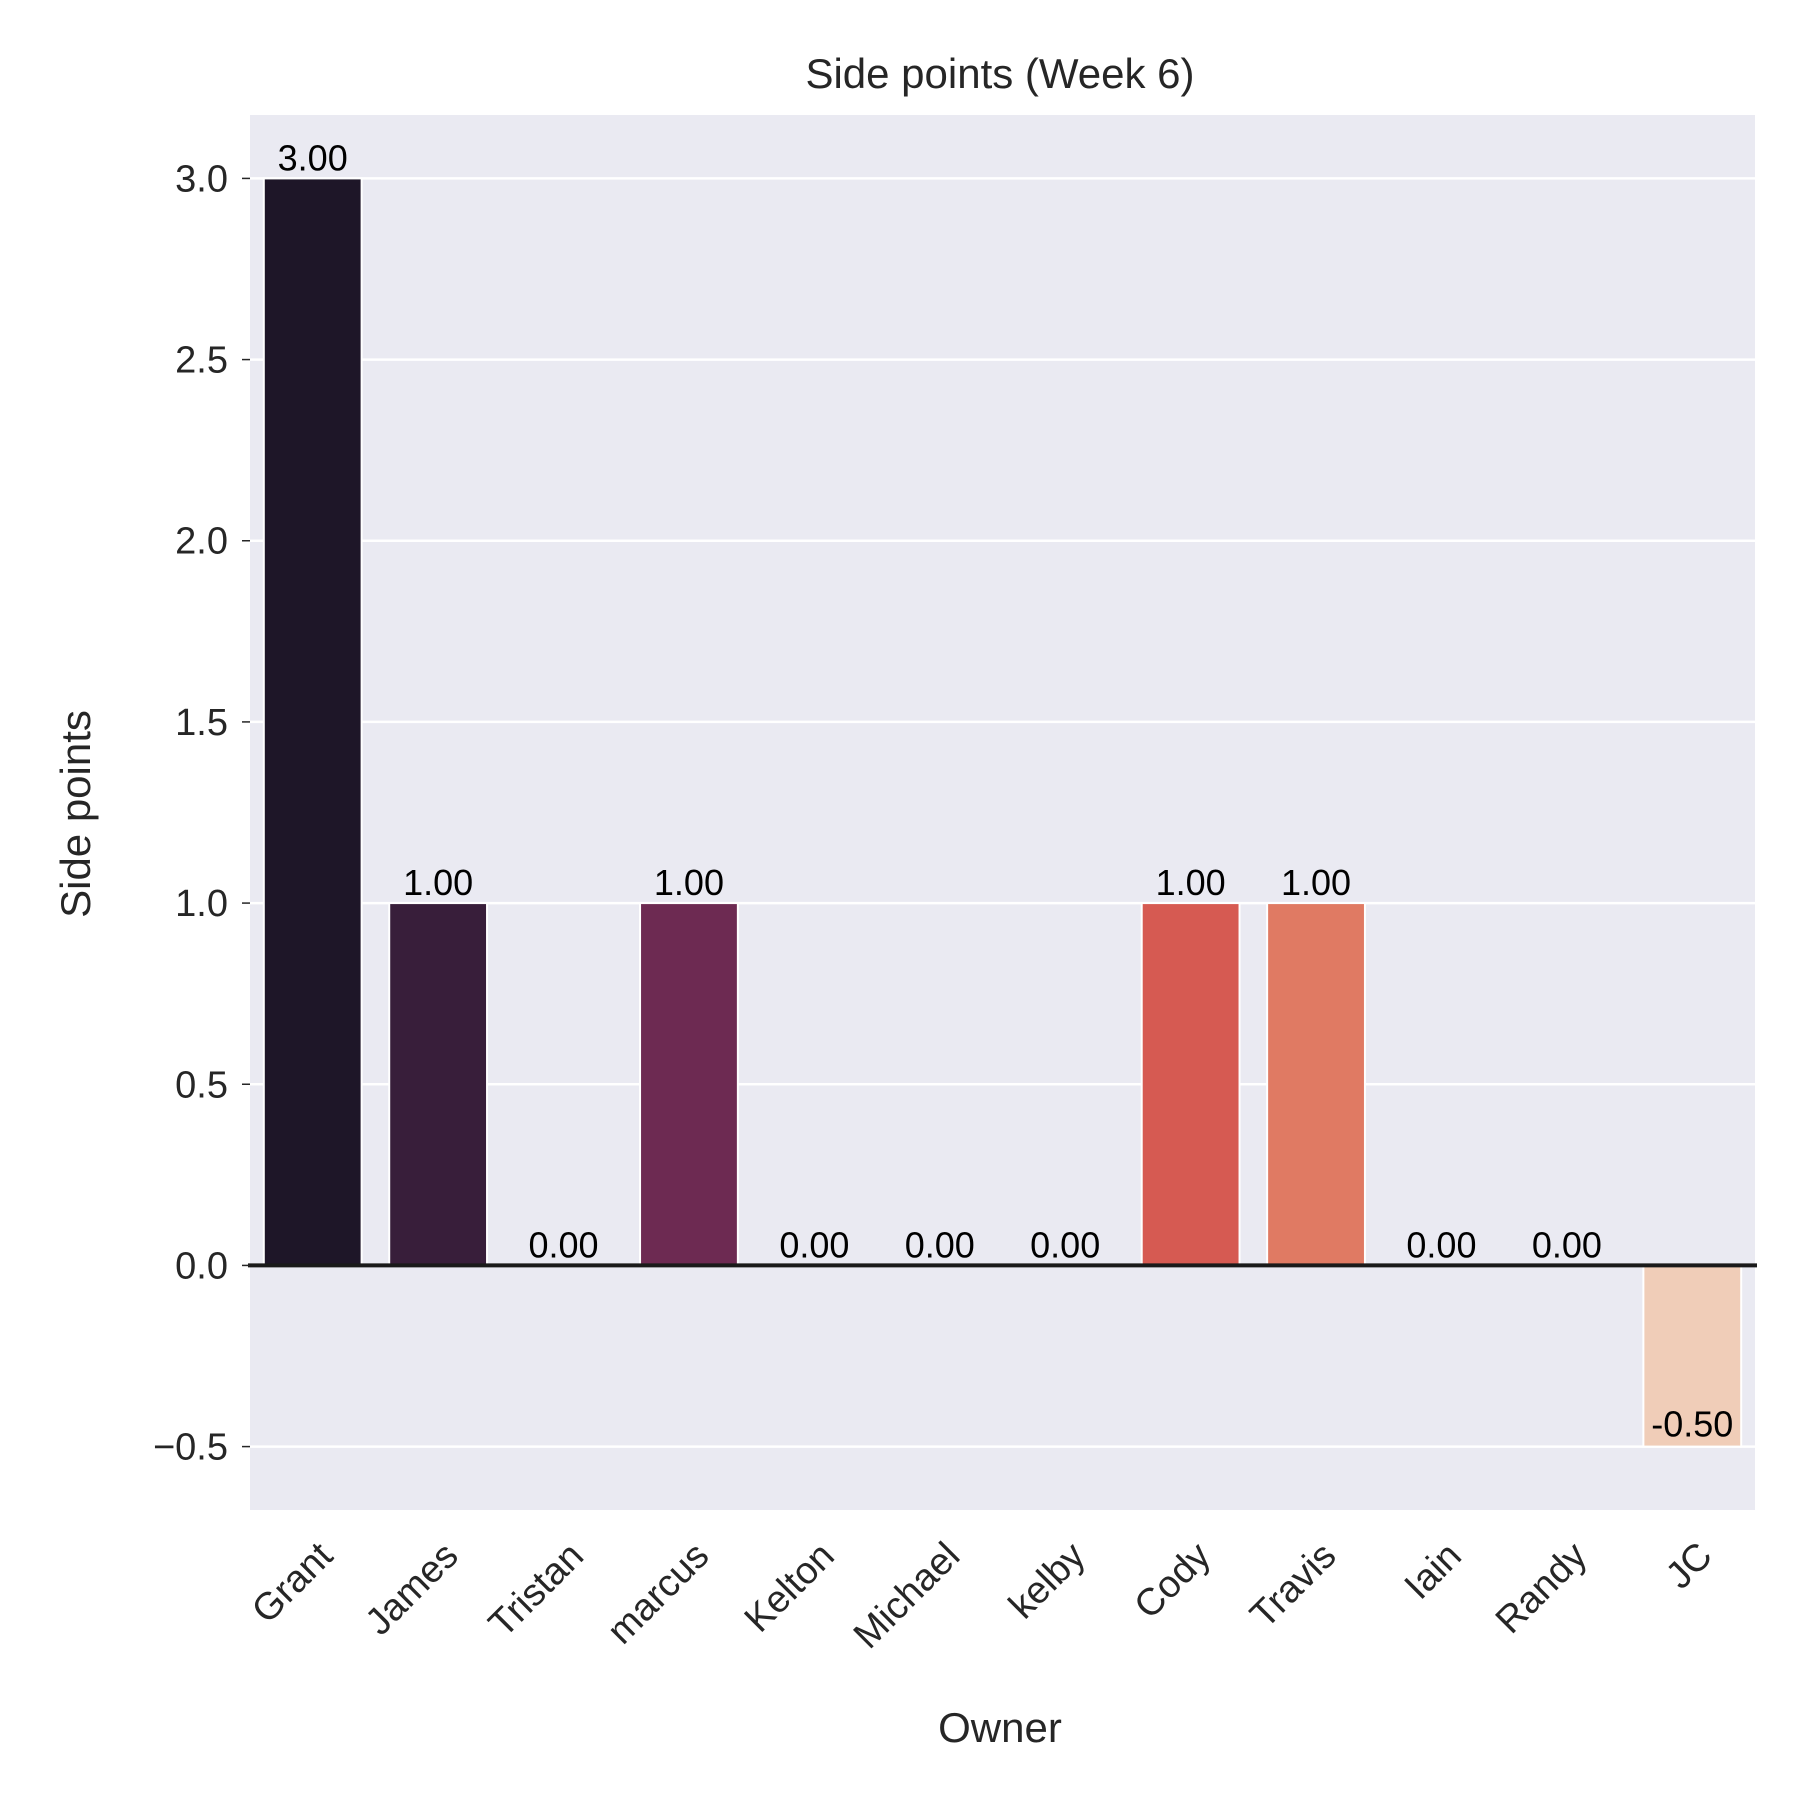  What do you see at coordinates (313, 157) in the screenshot?
I see `data-label: 3.00` at bounding box center [313, 157].